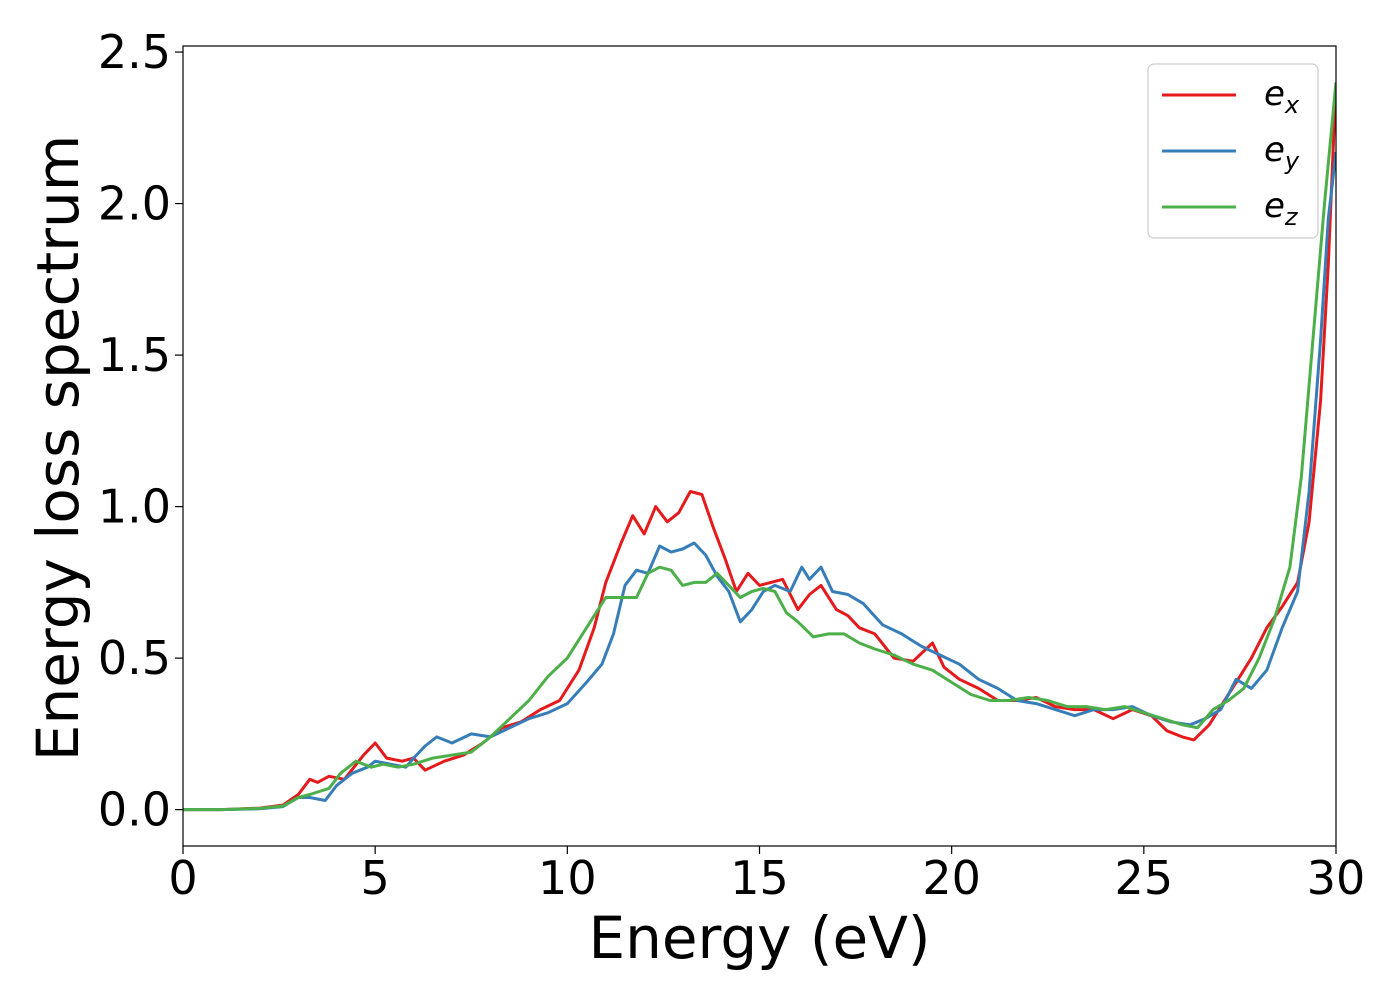  What do you see at coordinates (134, 658) in the screenshot?
I see `y-tick-label: 0.5` at bounding box center [134, 658].